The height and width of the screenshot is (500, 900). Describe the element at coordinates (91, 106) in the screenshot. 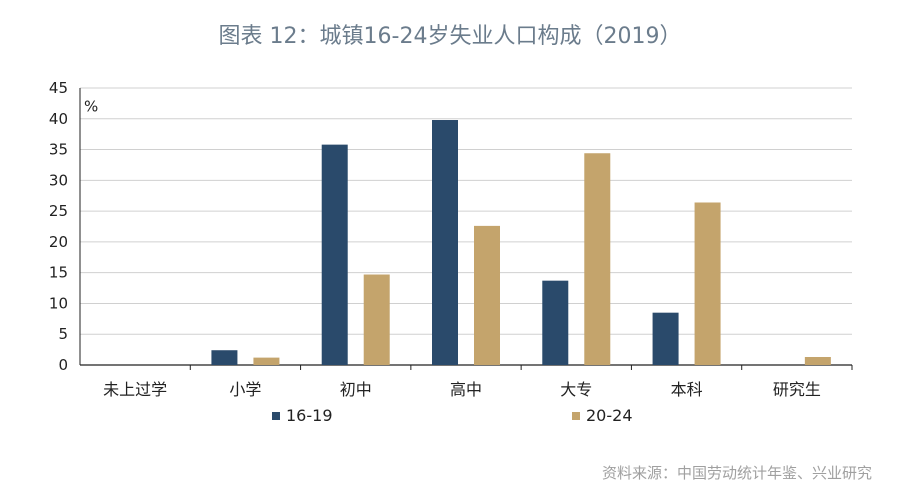

I see `unit-label: %` at that location.